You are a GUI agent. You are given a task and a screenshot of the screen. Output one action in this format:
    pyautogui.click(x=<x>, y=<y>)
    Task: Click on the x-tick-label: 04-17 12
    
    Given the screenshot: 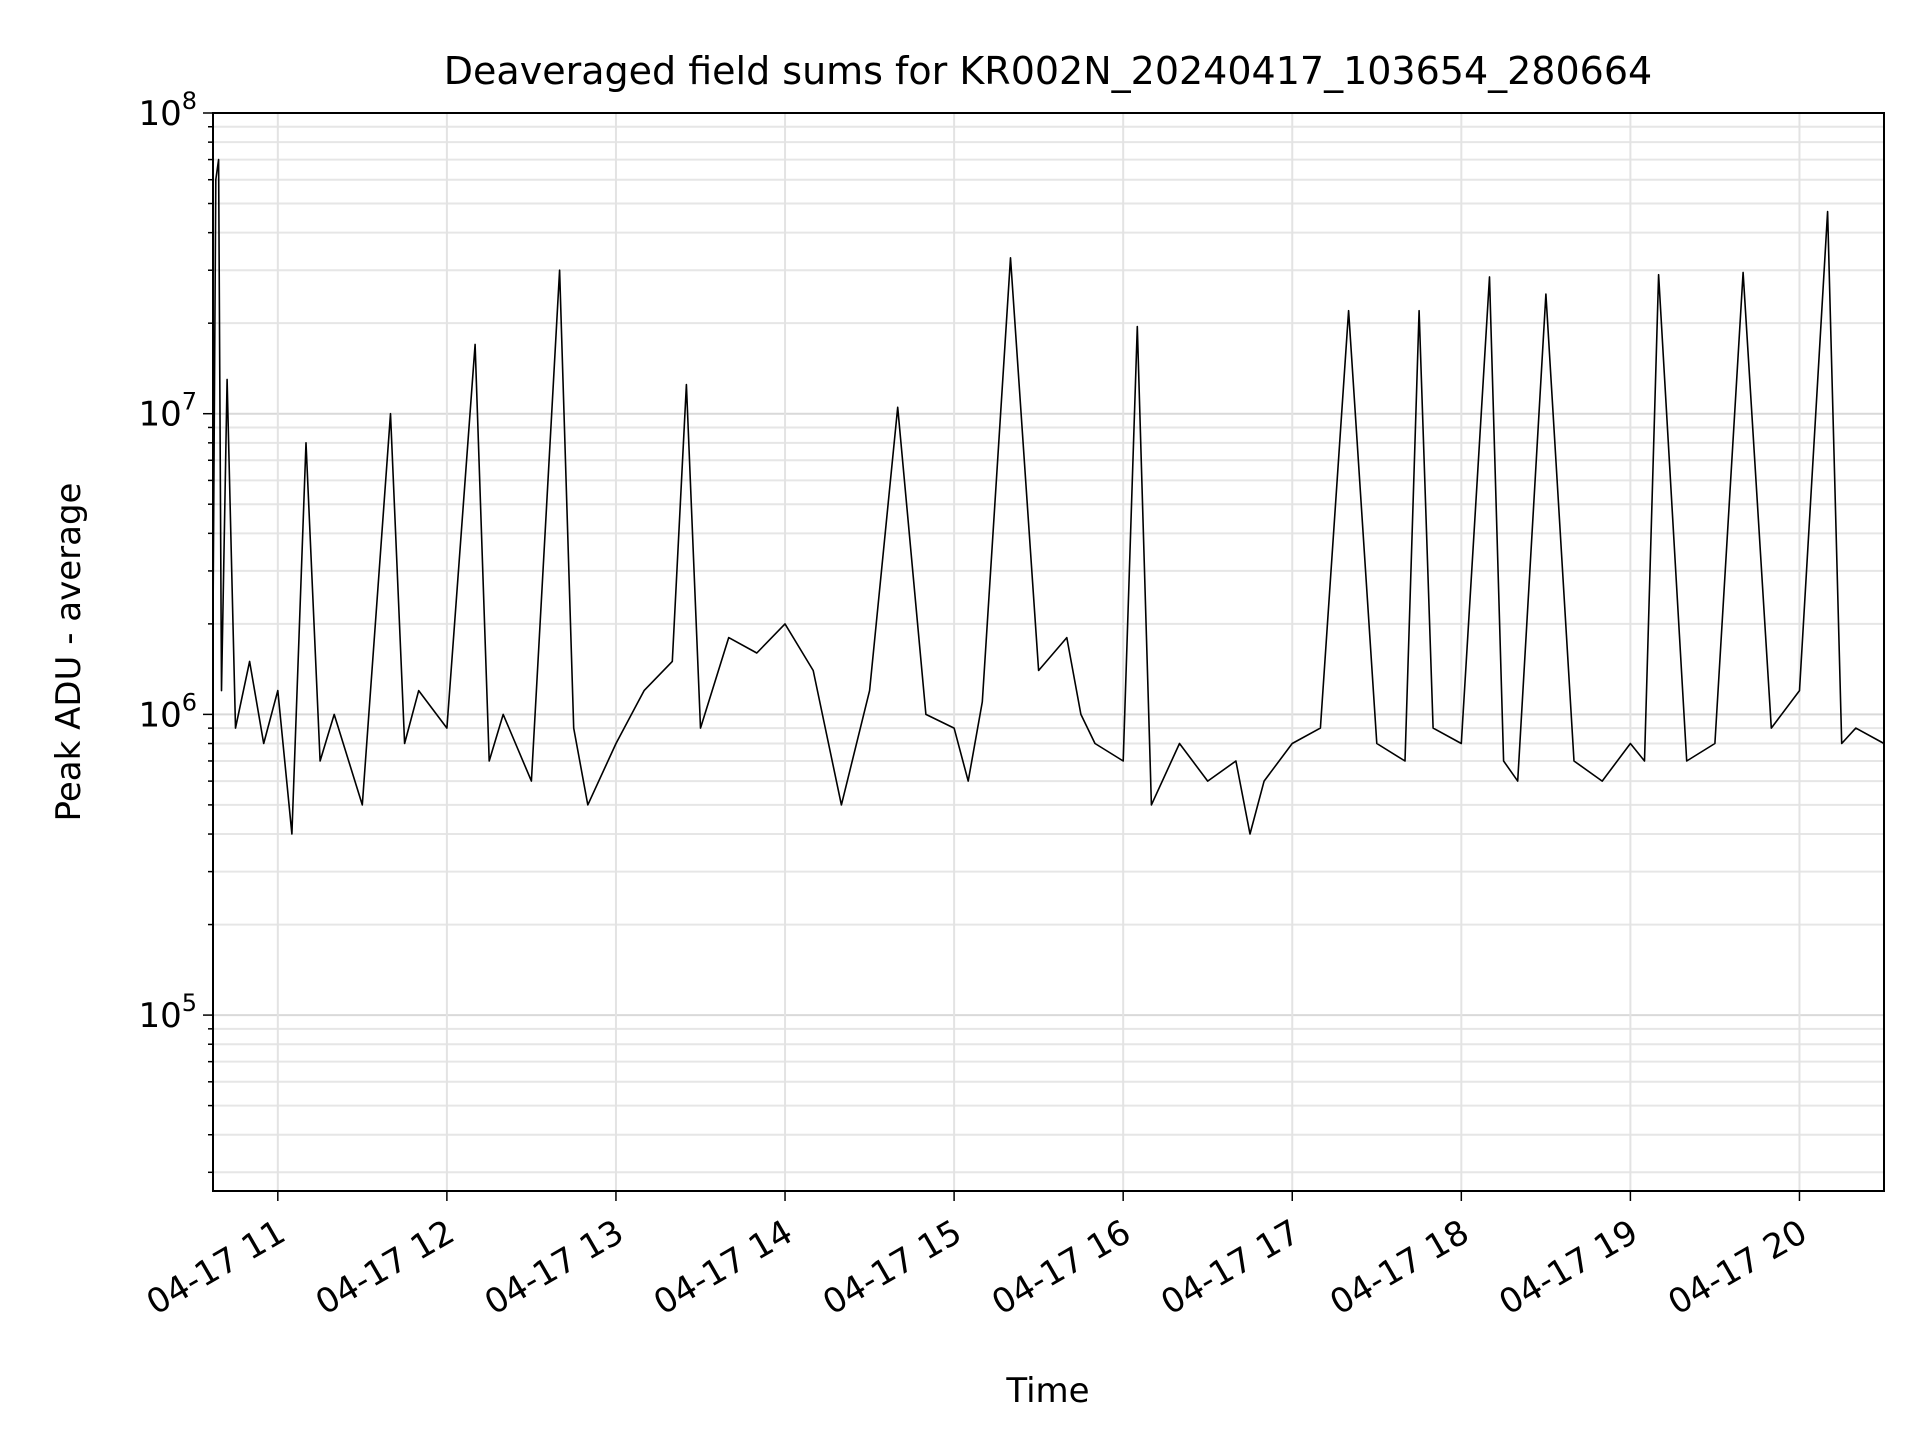 What is the action you would take?
    pyautogui.click(x=385, y=1267)
    